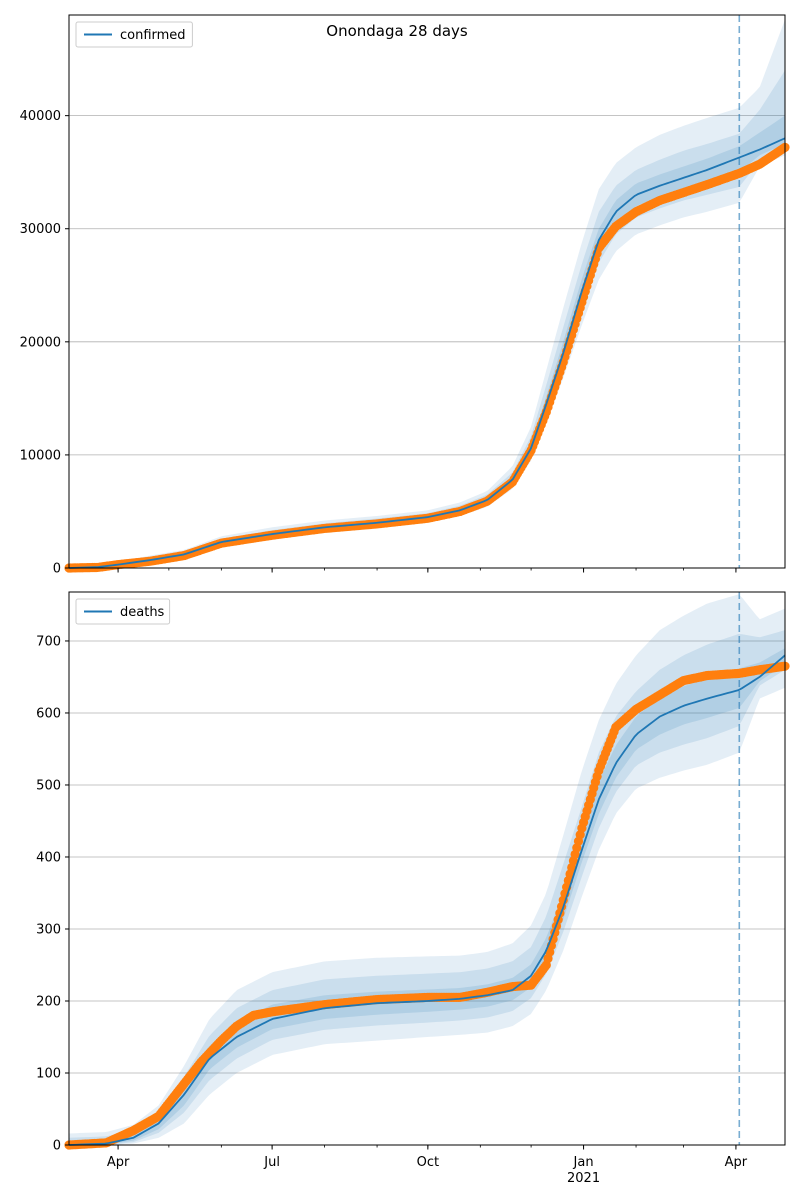  I want to click on x-axis, so click(427, 570).